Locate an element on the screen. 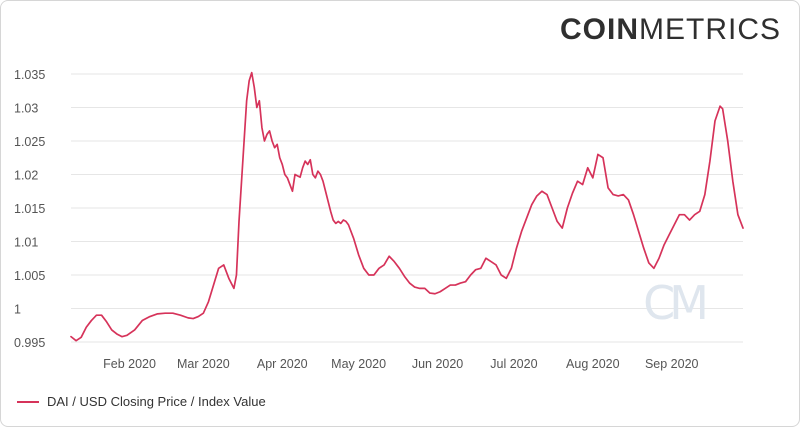 This screenshot has height=427, width=800. x-tick-label: Sep 2020 is located at coordinates (672, 364).